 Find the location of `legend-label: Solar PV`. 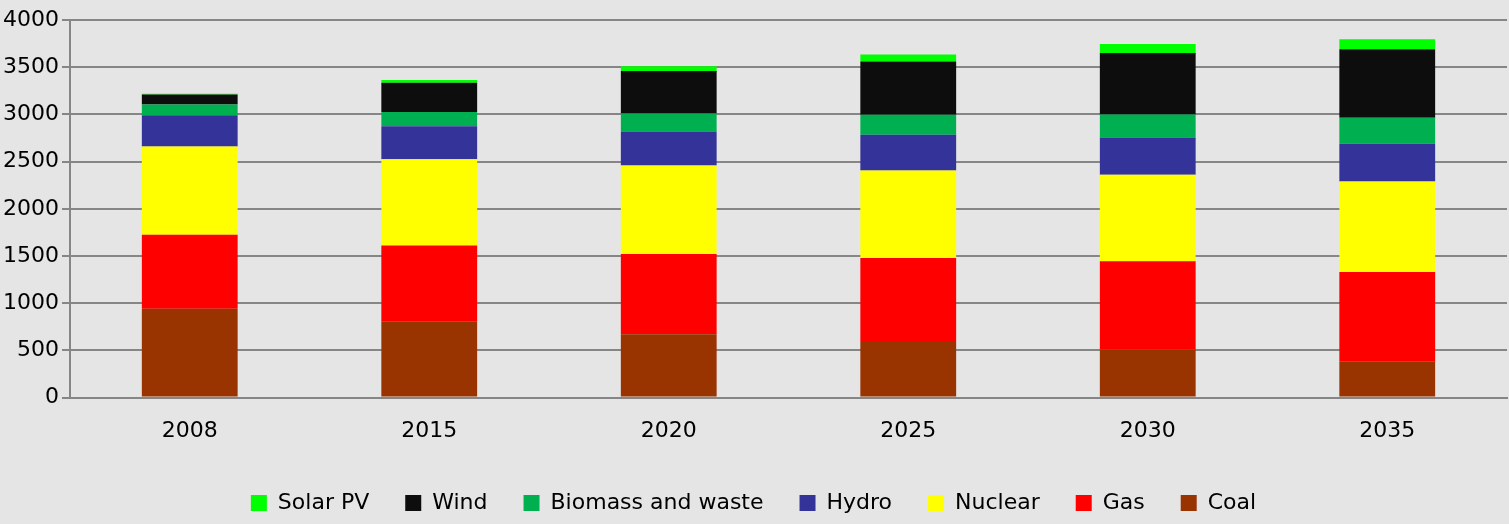

legend-label: Solar PV is located at coordinates (323, 501).